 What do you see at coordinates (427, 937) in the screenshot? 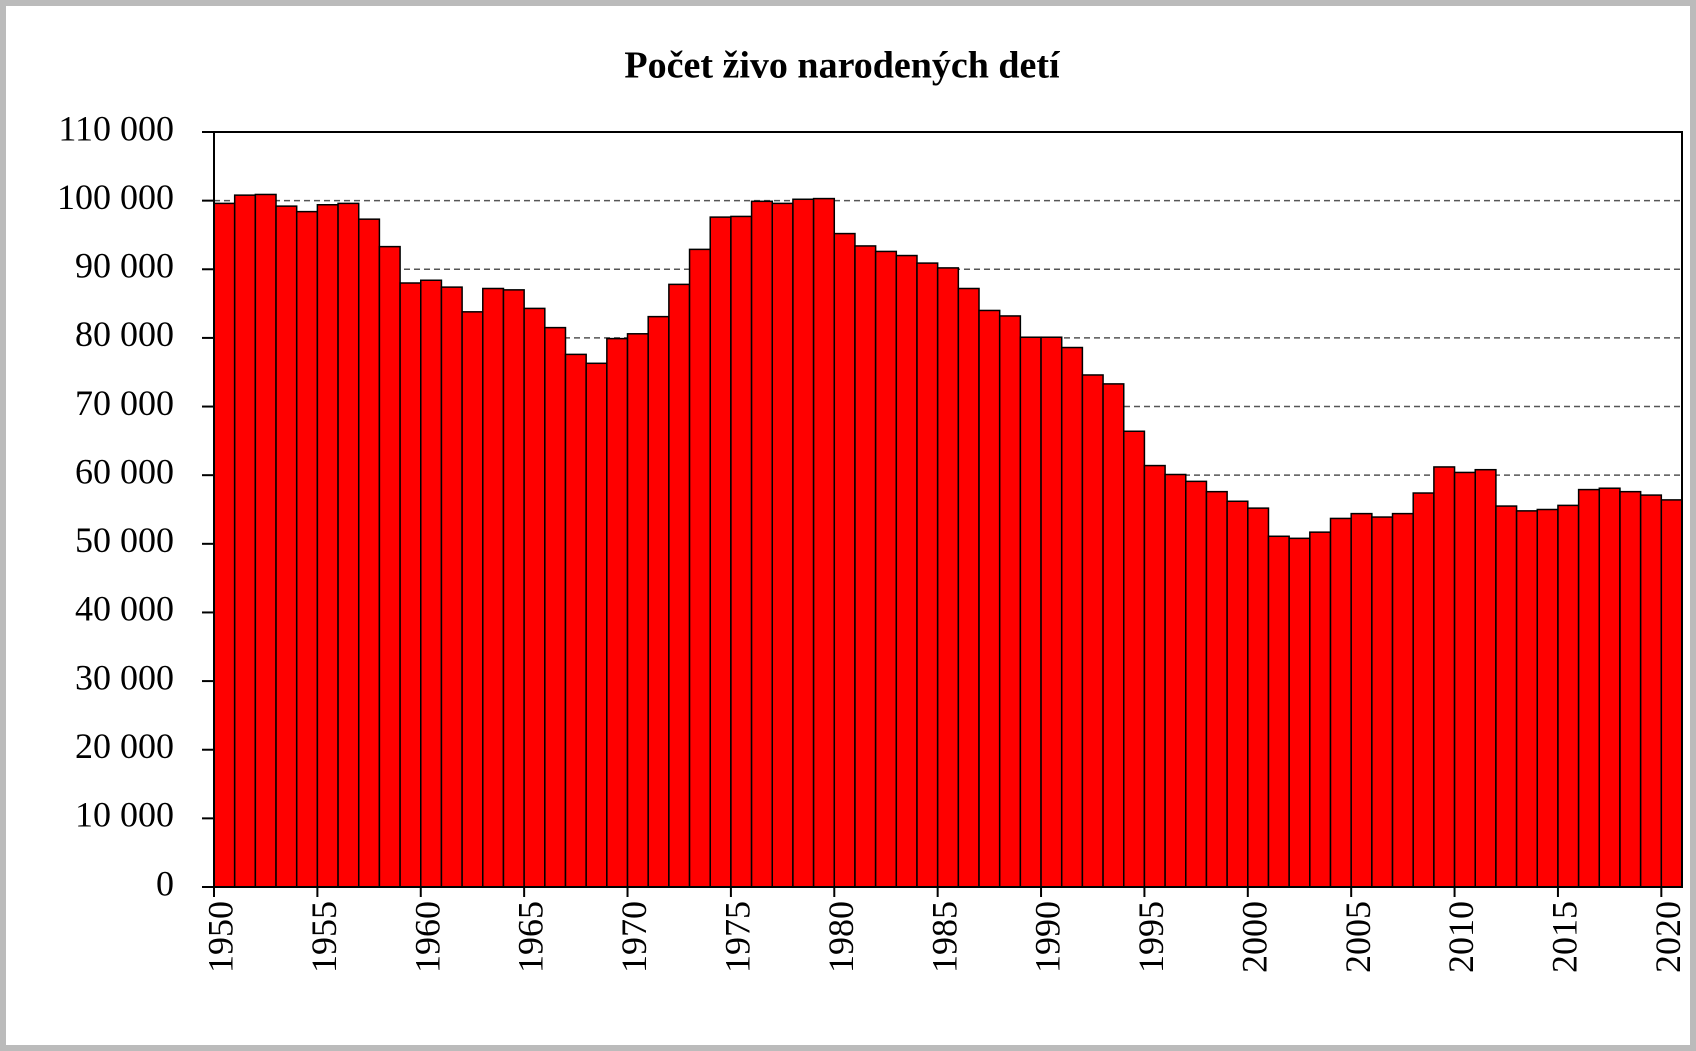
I see `x-tick-label: 1960` at bounding box center [427, 937].